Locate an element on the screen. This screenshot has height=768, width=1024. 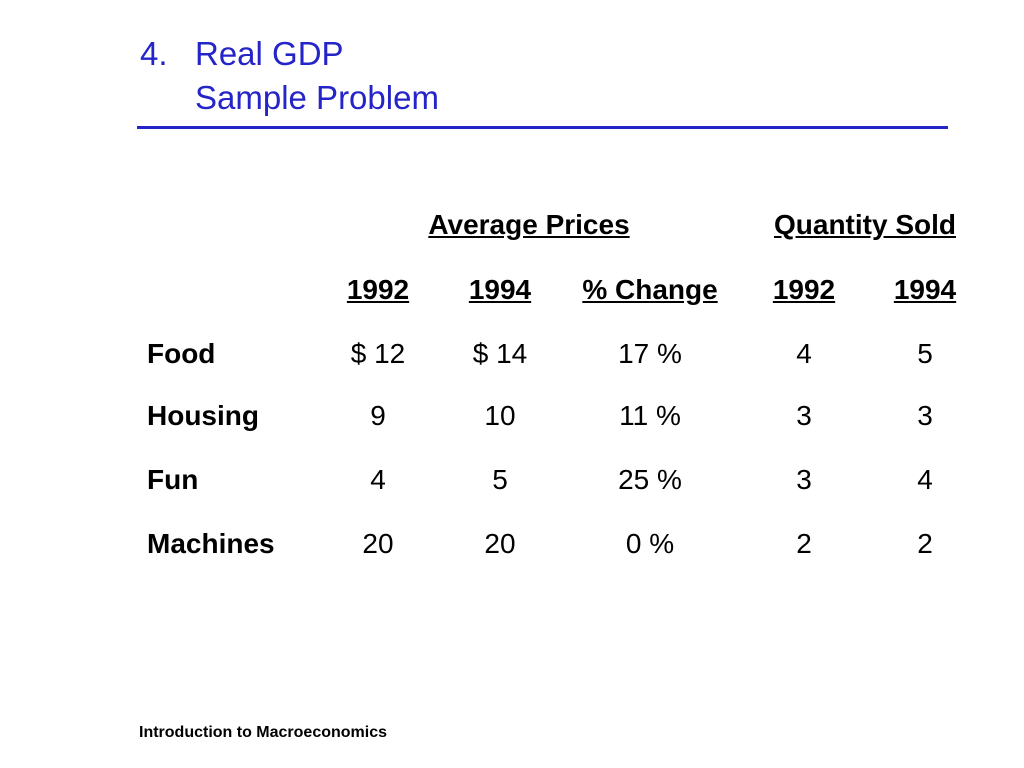
column-header-quantity-1994: 1994 is located at coordinates (925, 289).